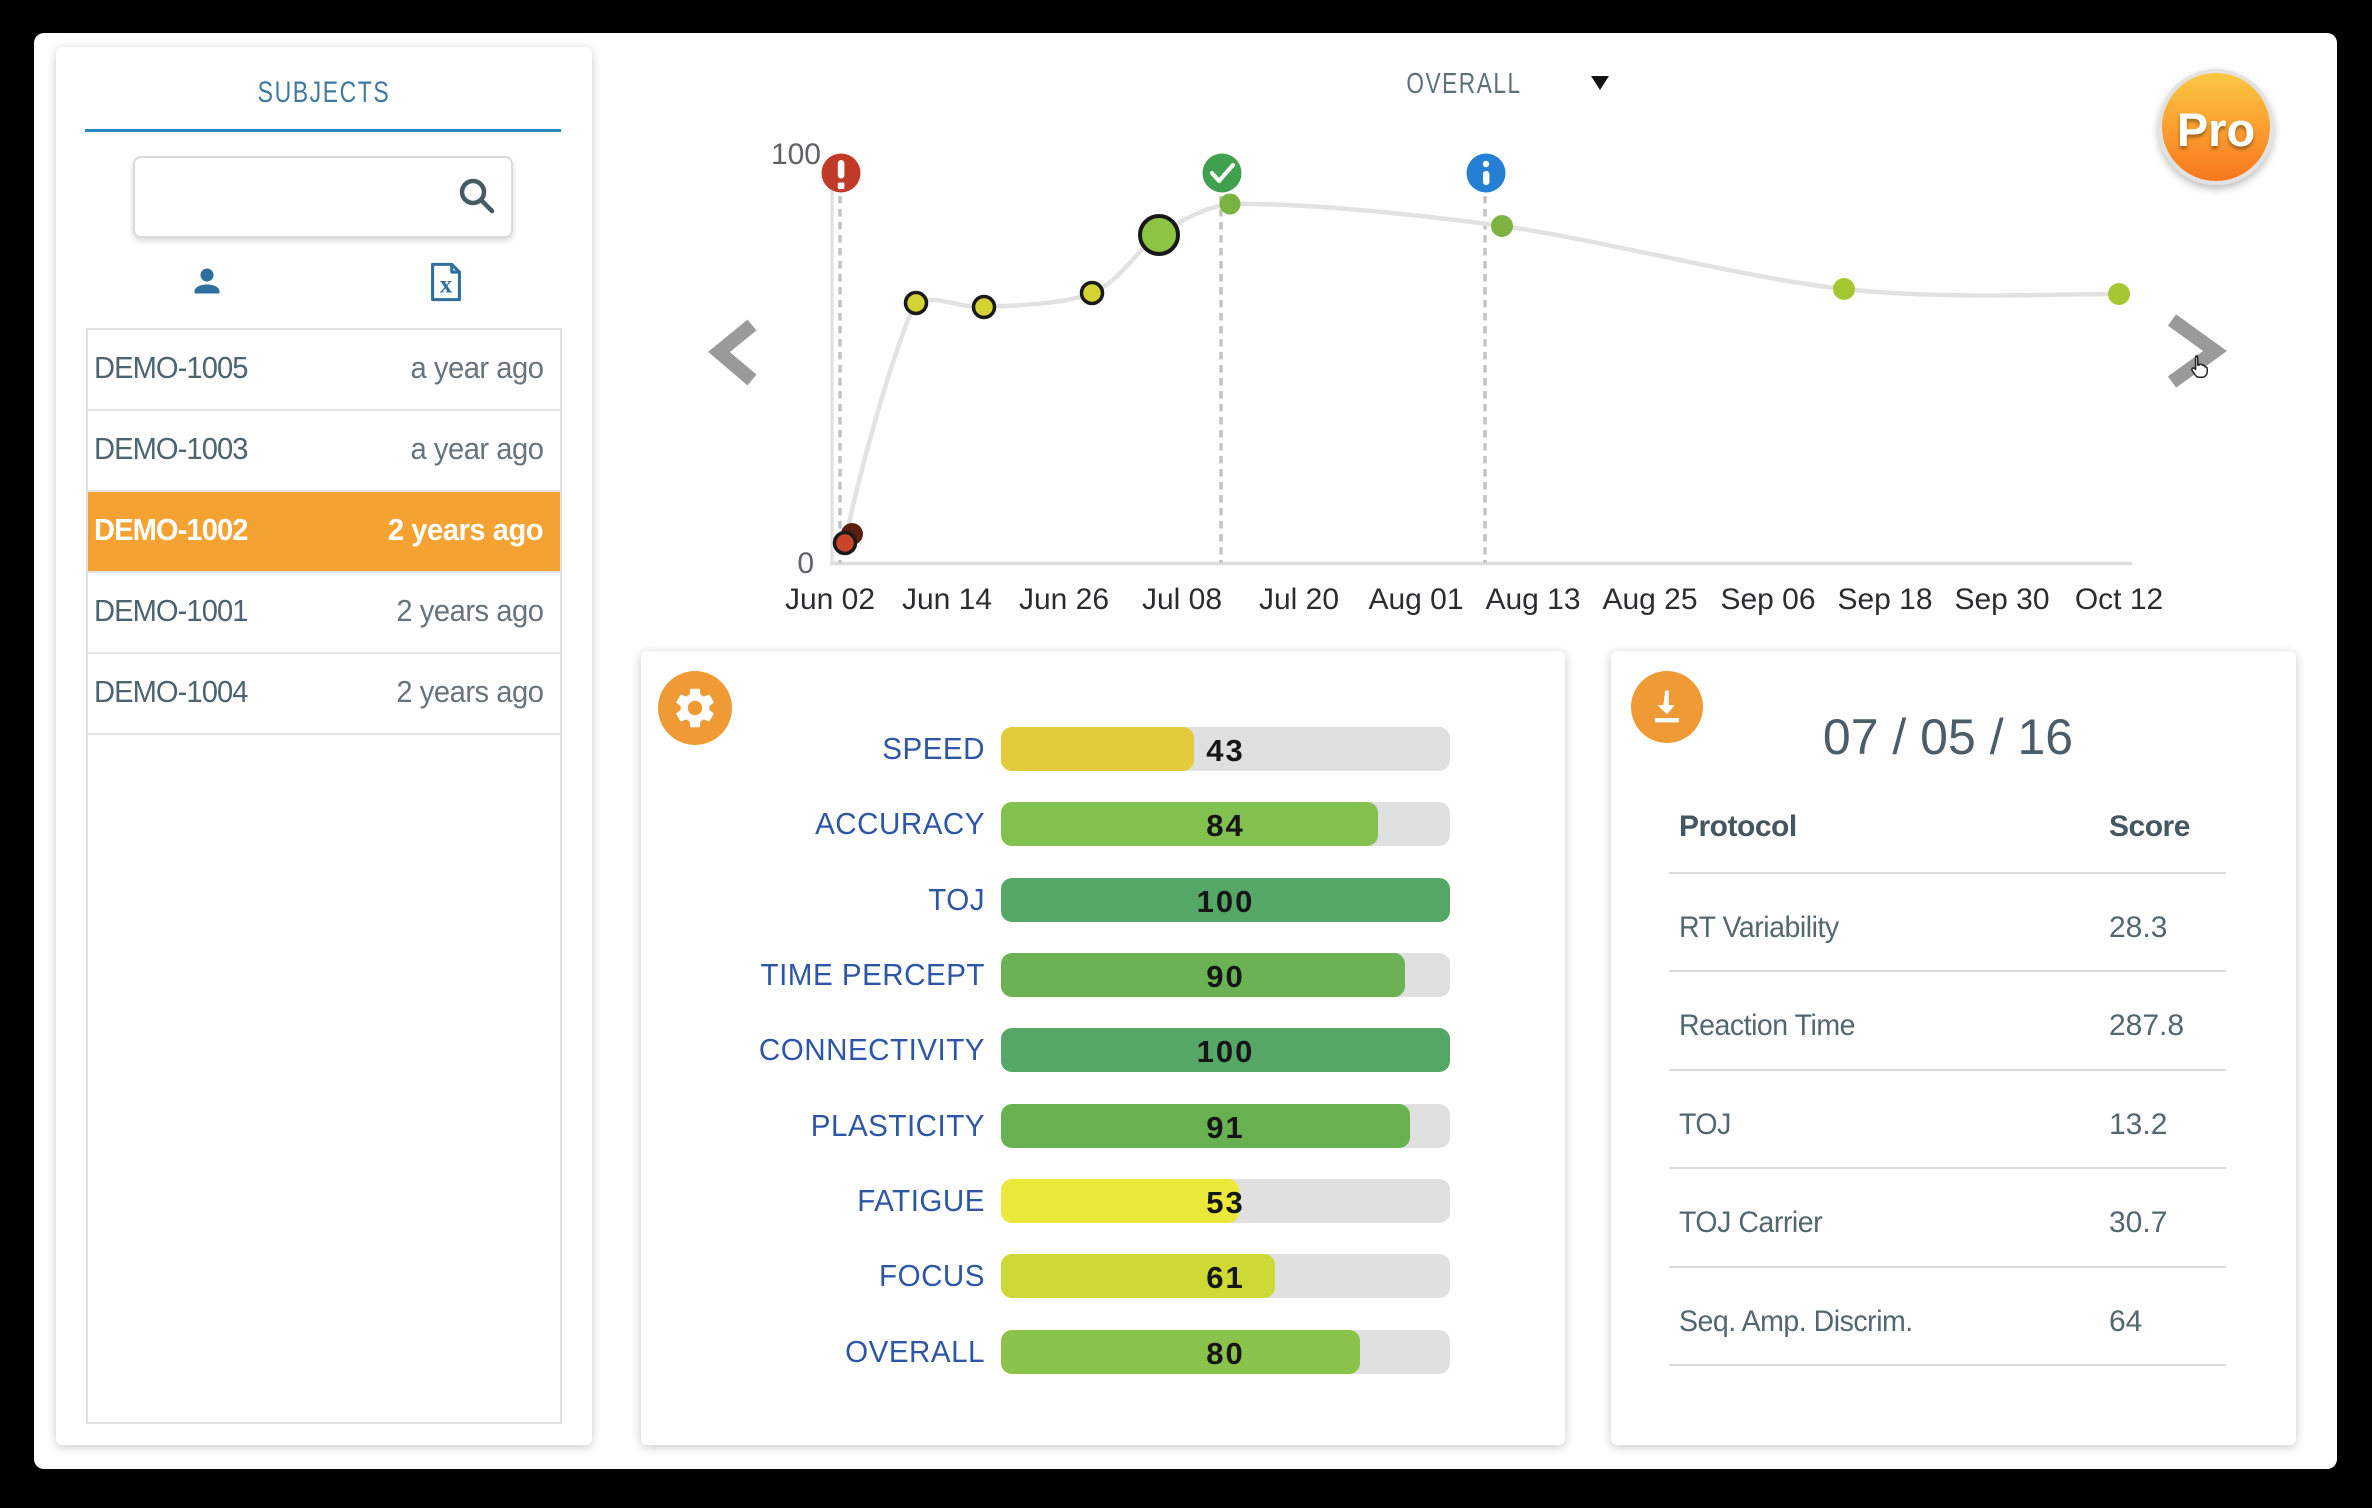 The image size is (2372, 1508). What do you see at coordinates (1649, 599) in the screenshot?
I see `svg-text: Aug 25` at bounding box center [1649, 599].